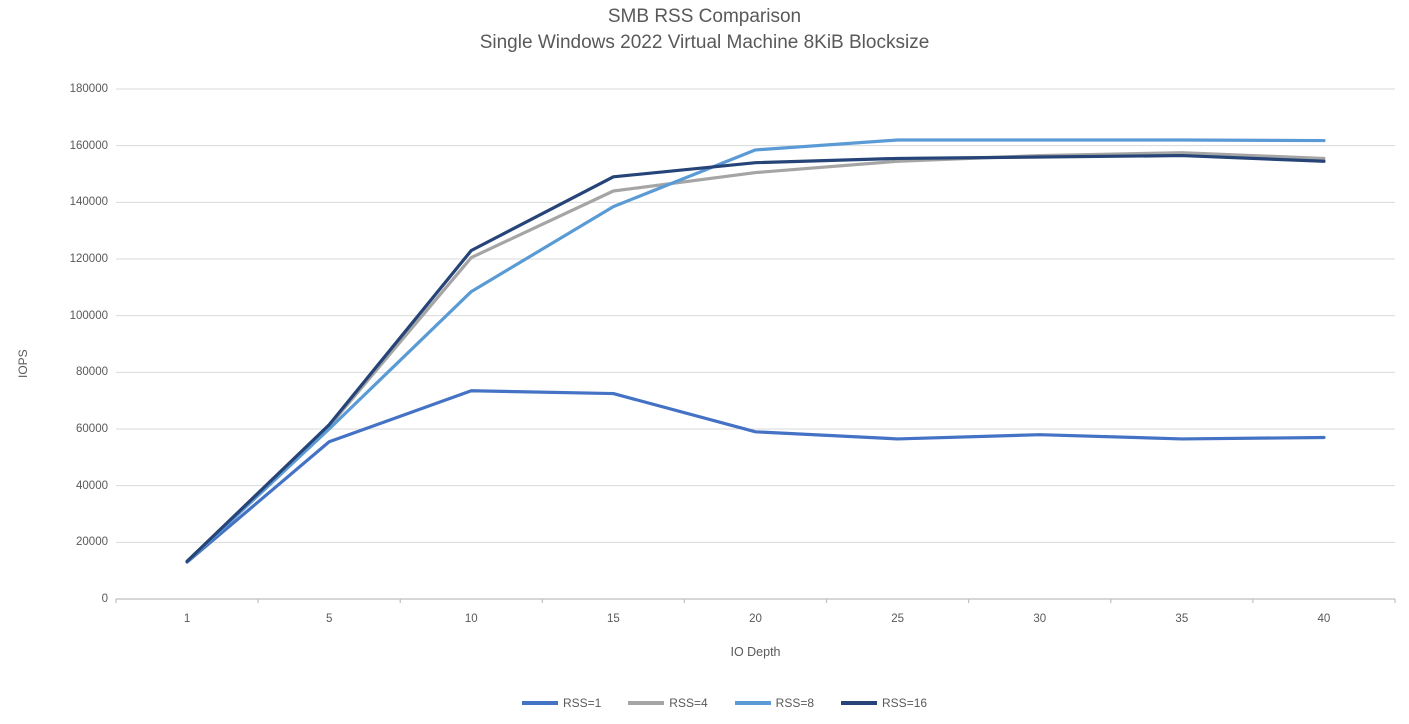 The image size is (1409, 724). What do you see at coordinates (88, 89) in the screenshot?
I see `y-tick-label: 180000` at bounding box center [88, 89].